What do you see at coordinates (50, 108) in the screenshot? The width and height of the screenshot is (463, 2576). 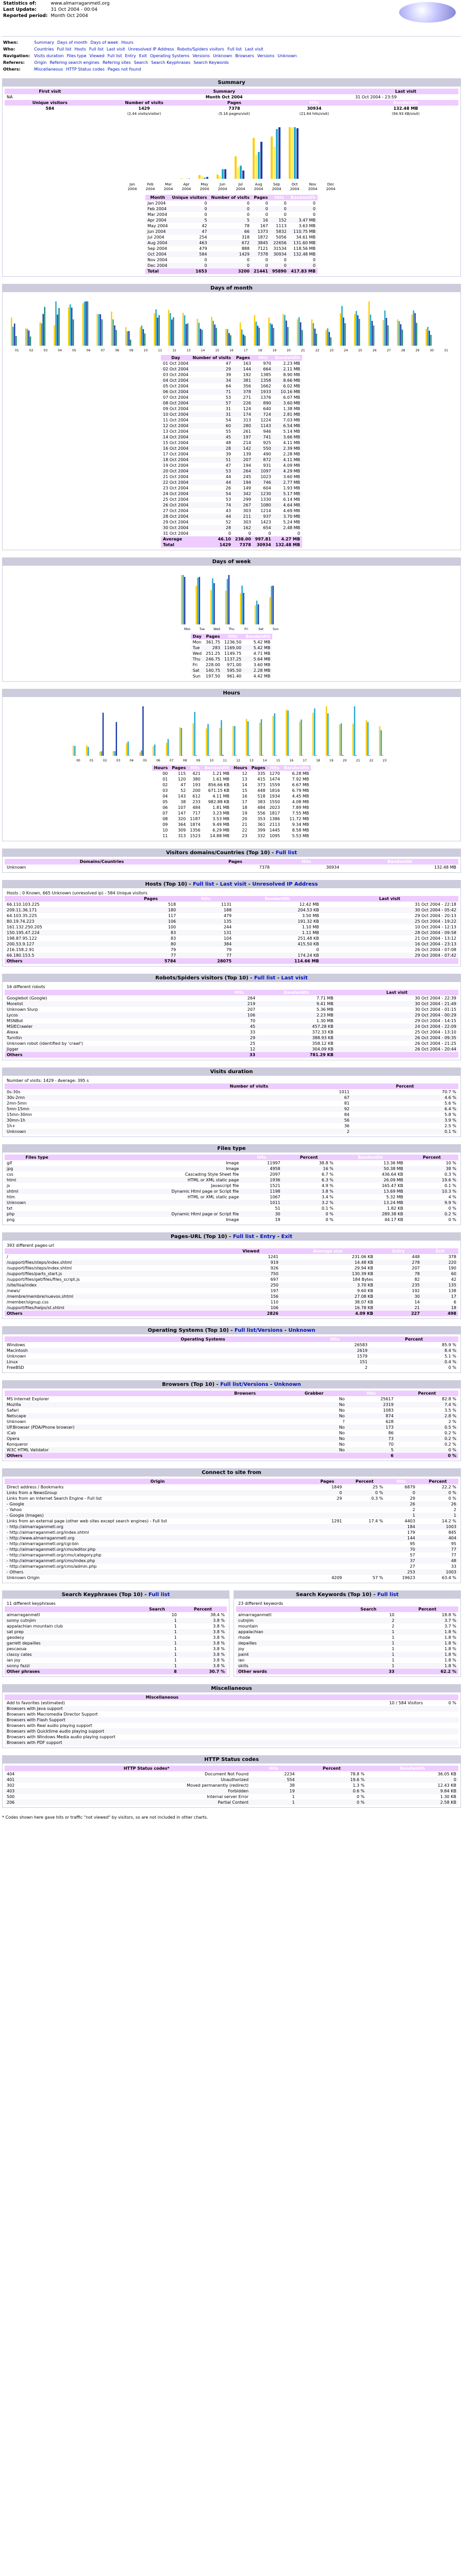 I see `value-unique-visitors: 584` at bounding box center [50, 108].